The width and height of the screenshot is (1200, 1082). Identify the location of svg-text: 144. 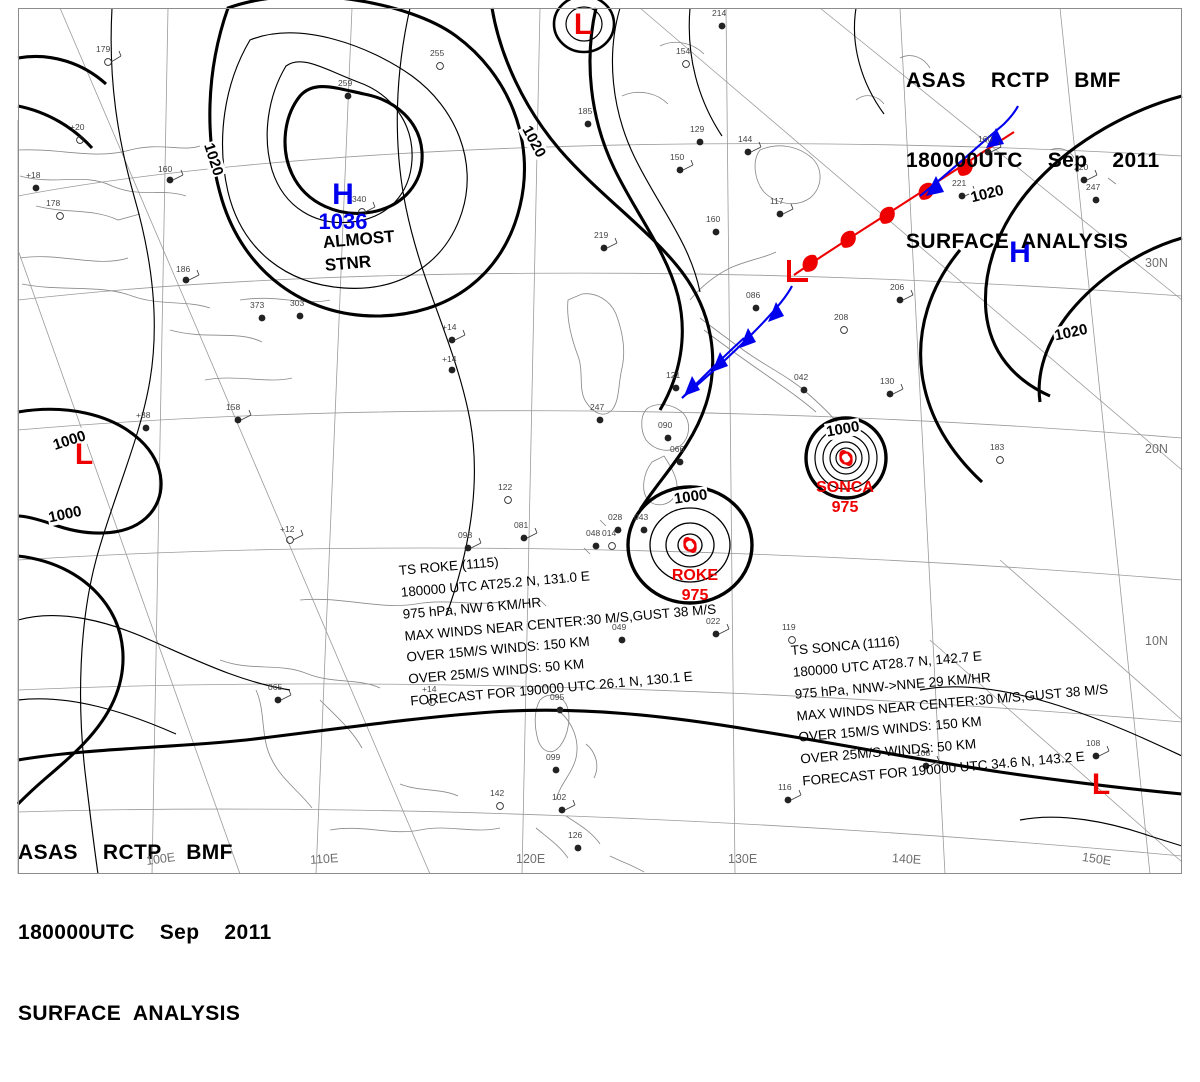
(745, 139).